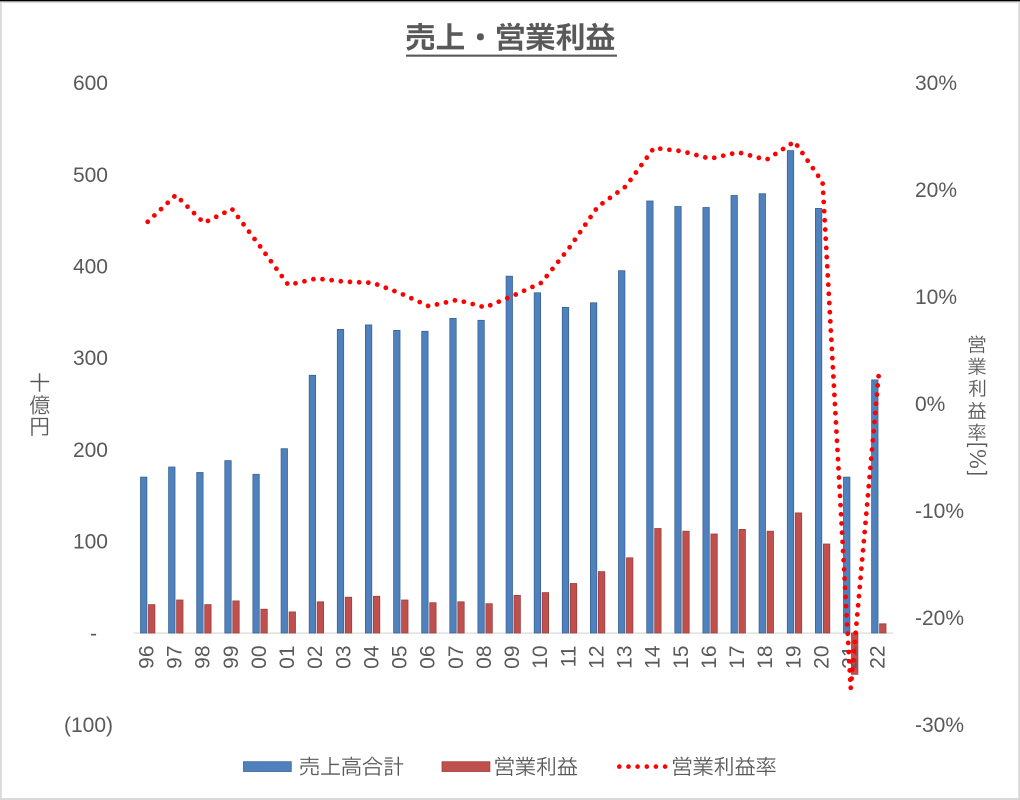  What do you see at coordinates (737, 657) in the screenshot?
I see `svg-text: 17` at bounding box center [737, 657].